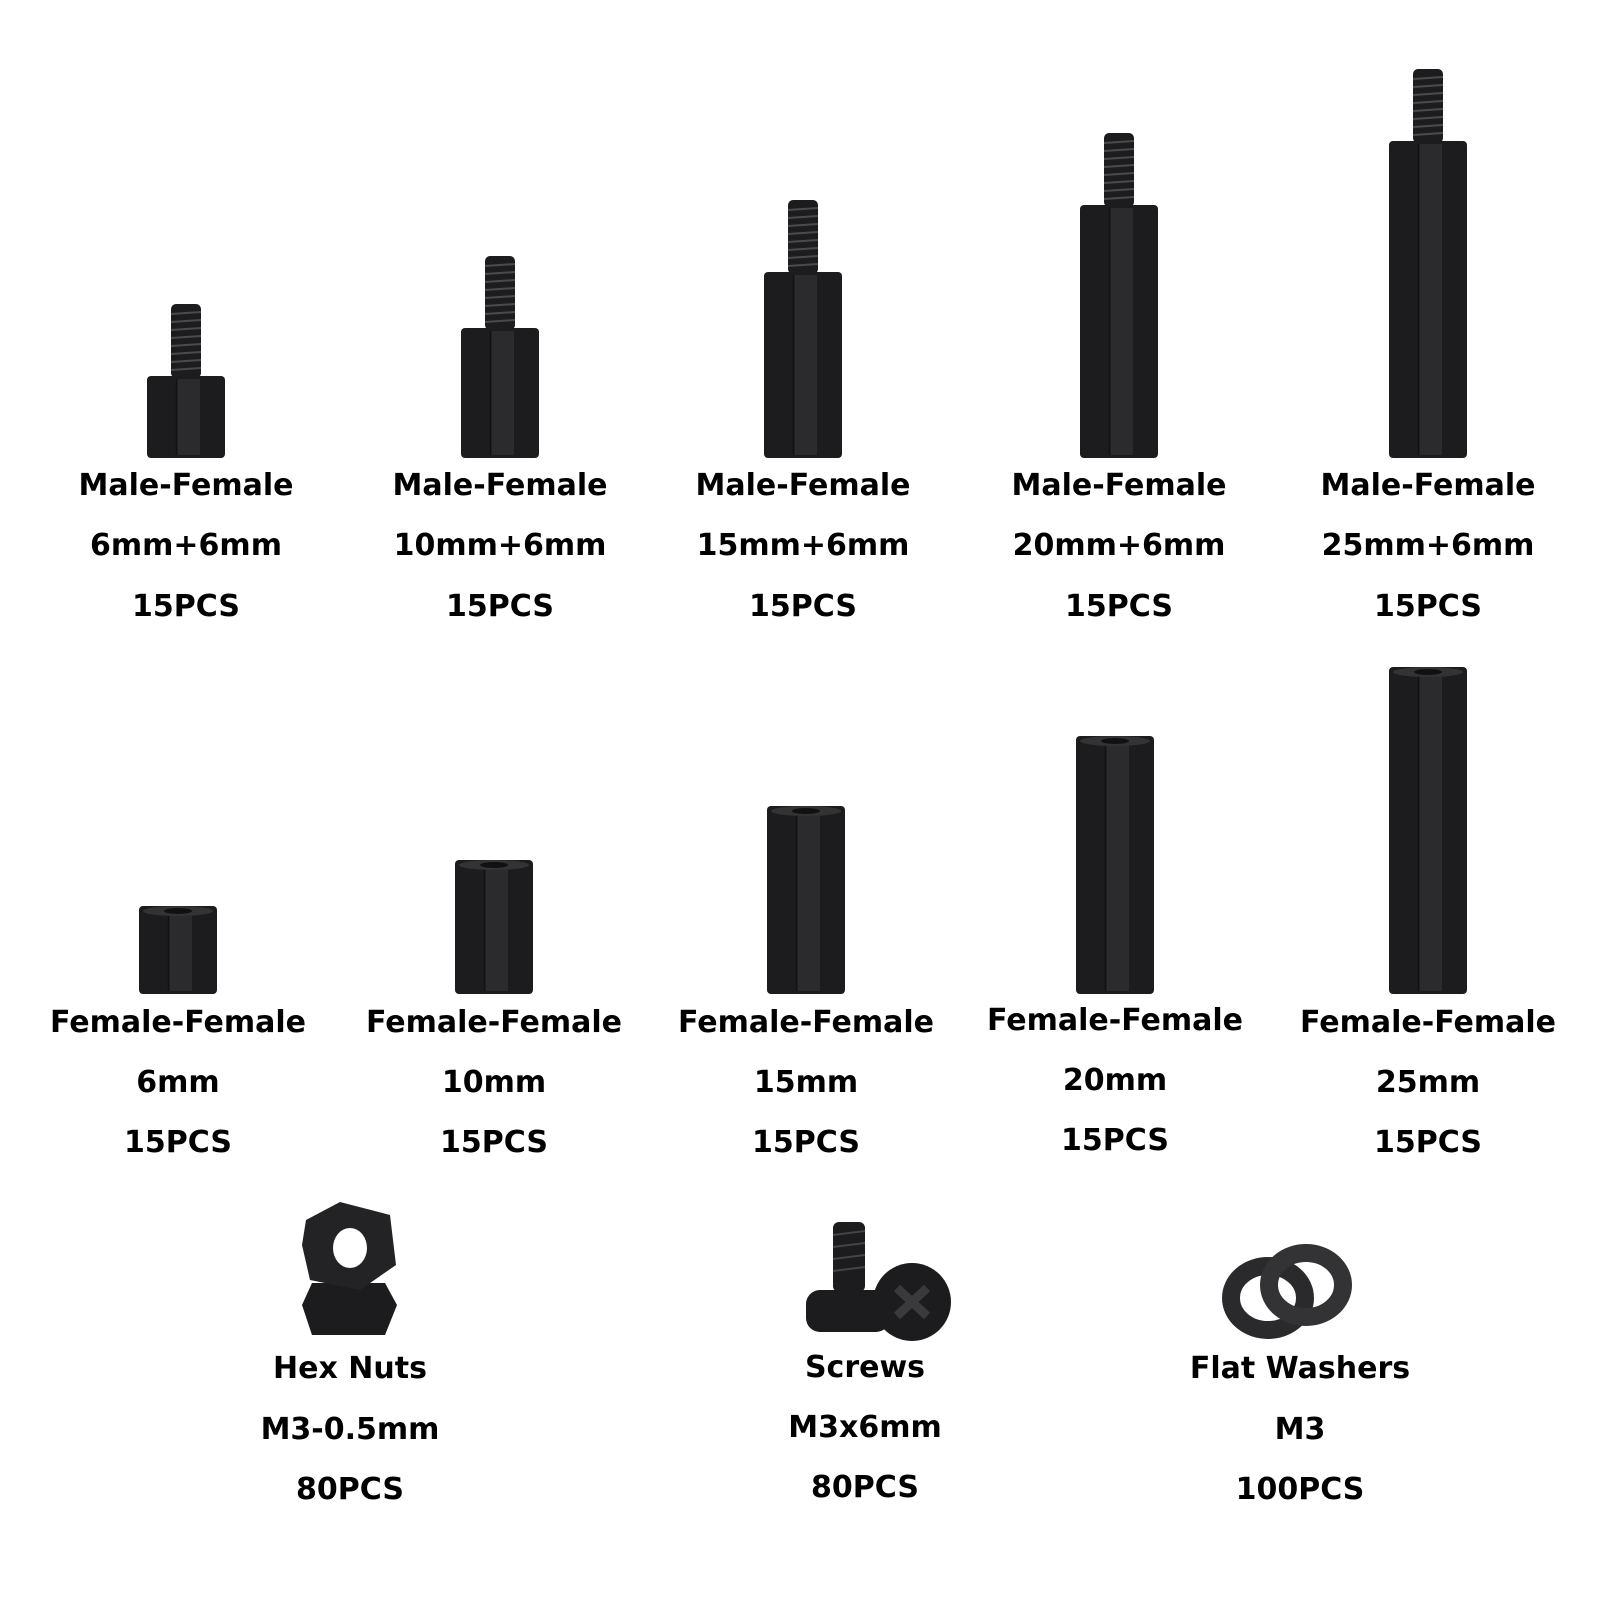  I want to click on item-type: Flat Washers, so click(1300, 1368).